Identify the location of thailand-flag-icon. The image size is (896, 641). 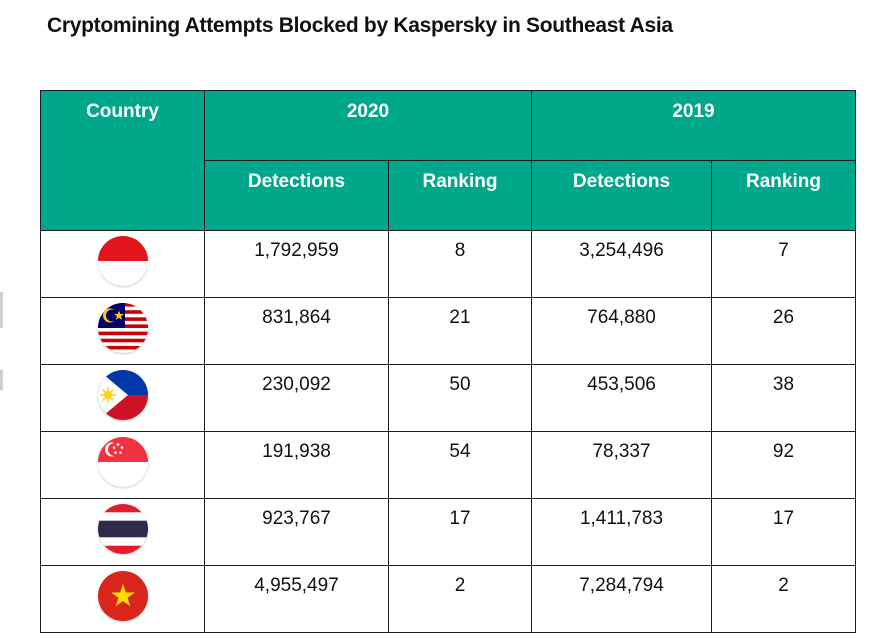
(122, 529).